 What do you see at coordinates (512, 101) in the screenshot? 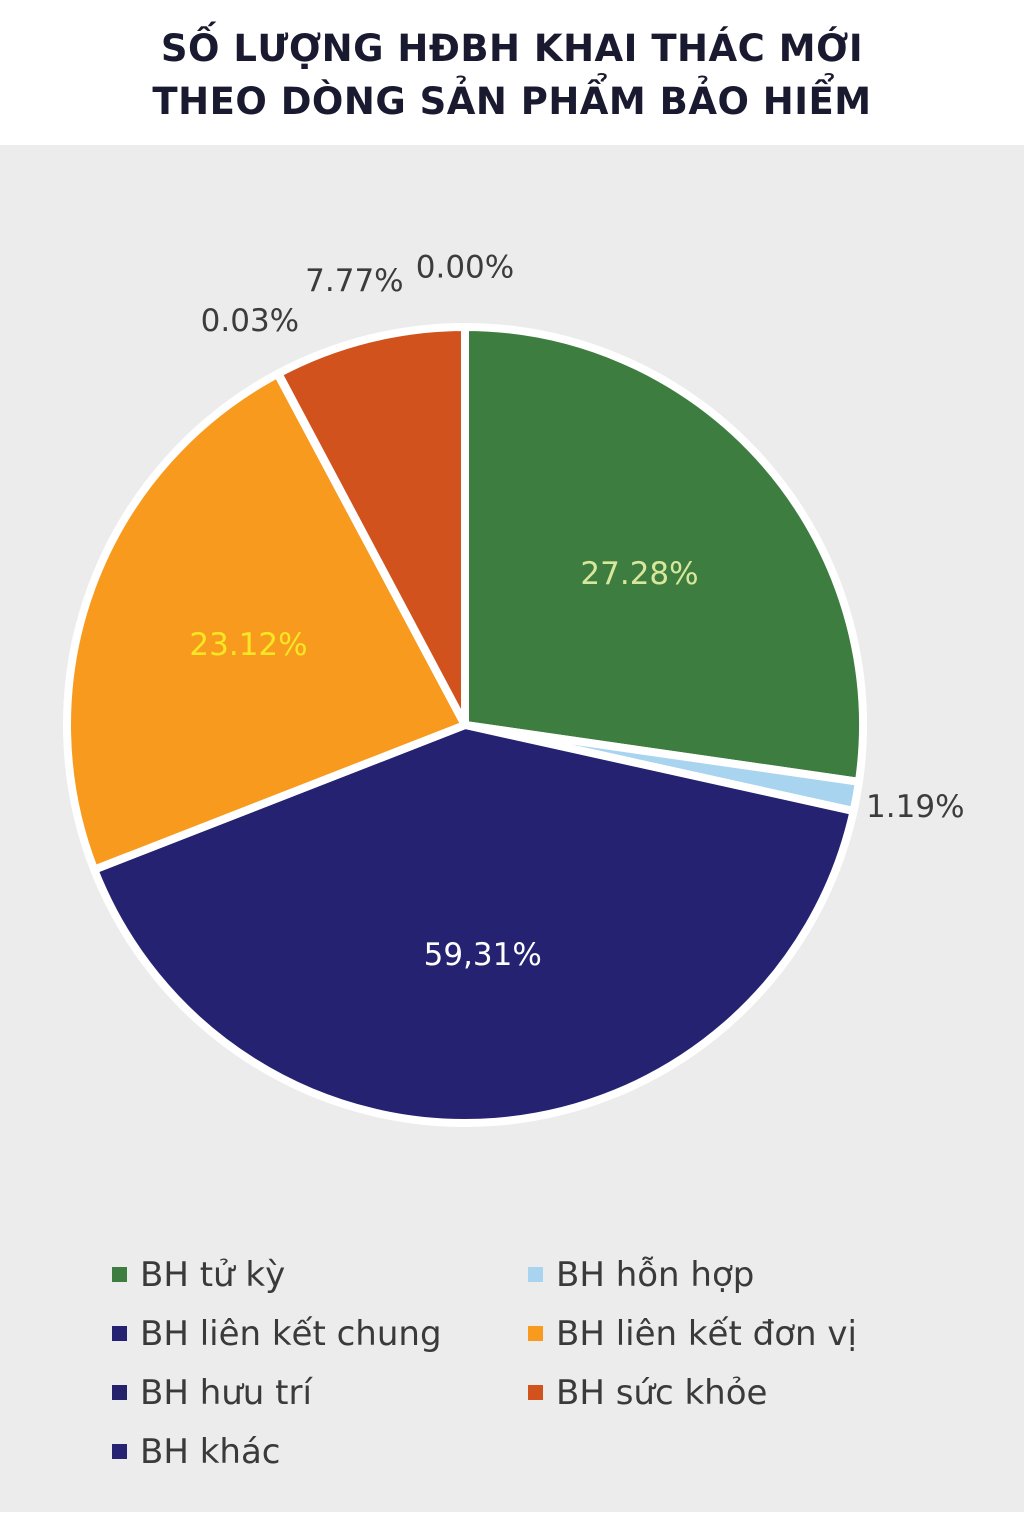
I see `chart-title-line2: THEO DÒNG SẢN PHẨM BẢO HIỂM` at bounding box center [512, 101].